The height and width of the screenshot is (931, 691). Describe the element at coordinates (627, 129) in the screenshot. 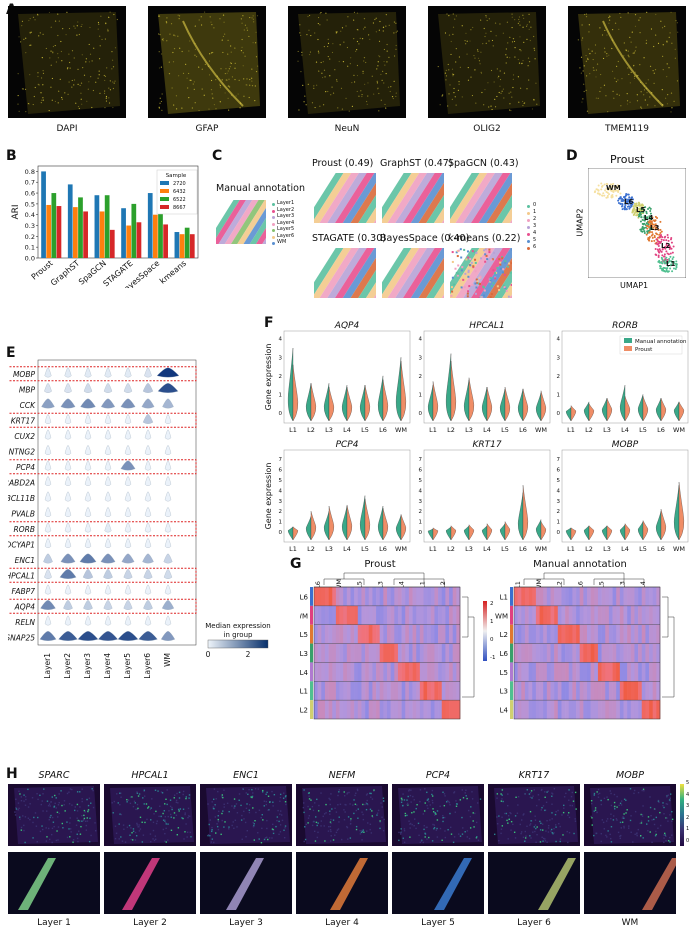

I see `caption-tmem119: TMEM119` at that location.